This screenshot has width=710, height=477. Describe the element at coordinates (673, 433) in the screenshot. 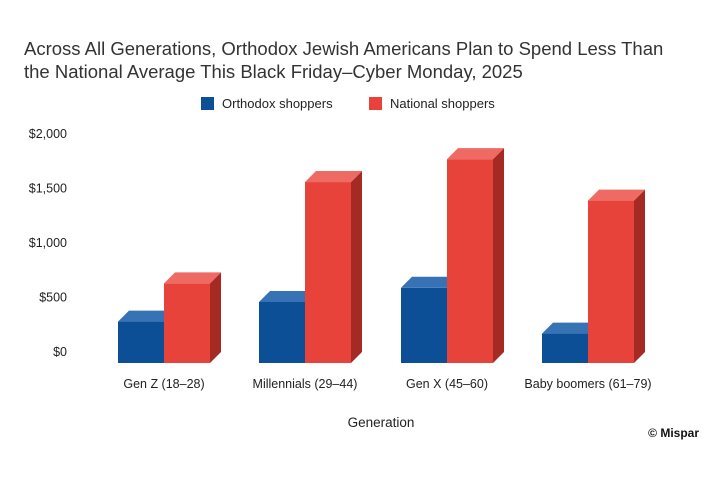

I see `credit-label: © Mispar` at that location.